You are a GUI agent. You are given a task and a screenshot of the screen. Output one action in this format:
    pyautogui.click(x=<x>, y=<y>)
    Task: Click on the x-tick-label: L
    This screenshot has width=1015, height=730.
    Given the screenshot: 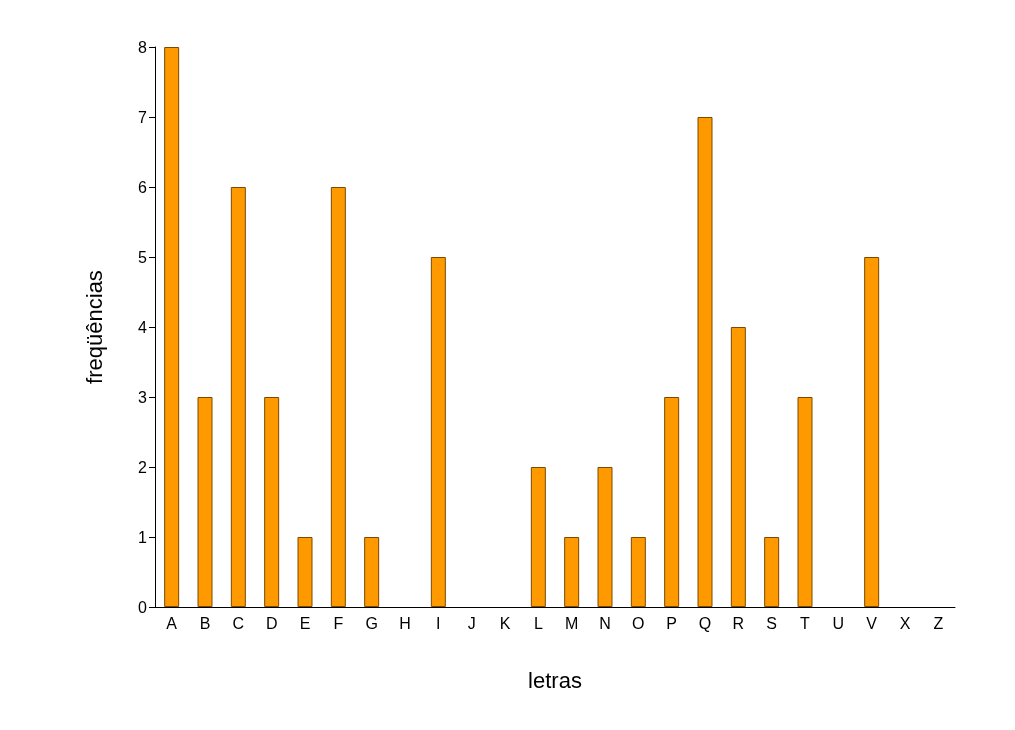 What is the action you would take?
    pyautogui.click(x=538, y=623)
    